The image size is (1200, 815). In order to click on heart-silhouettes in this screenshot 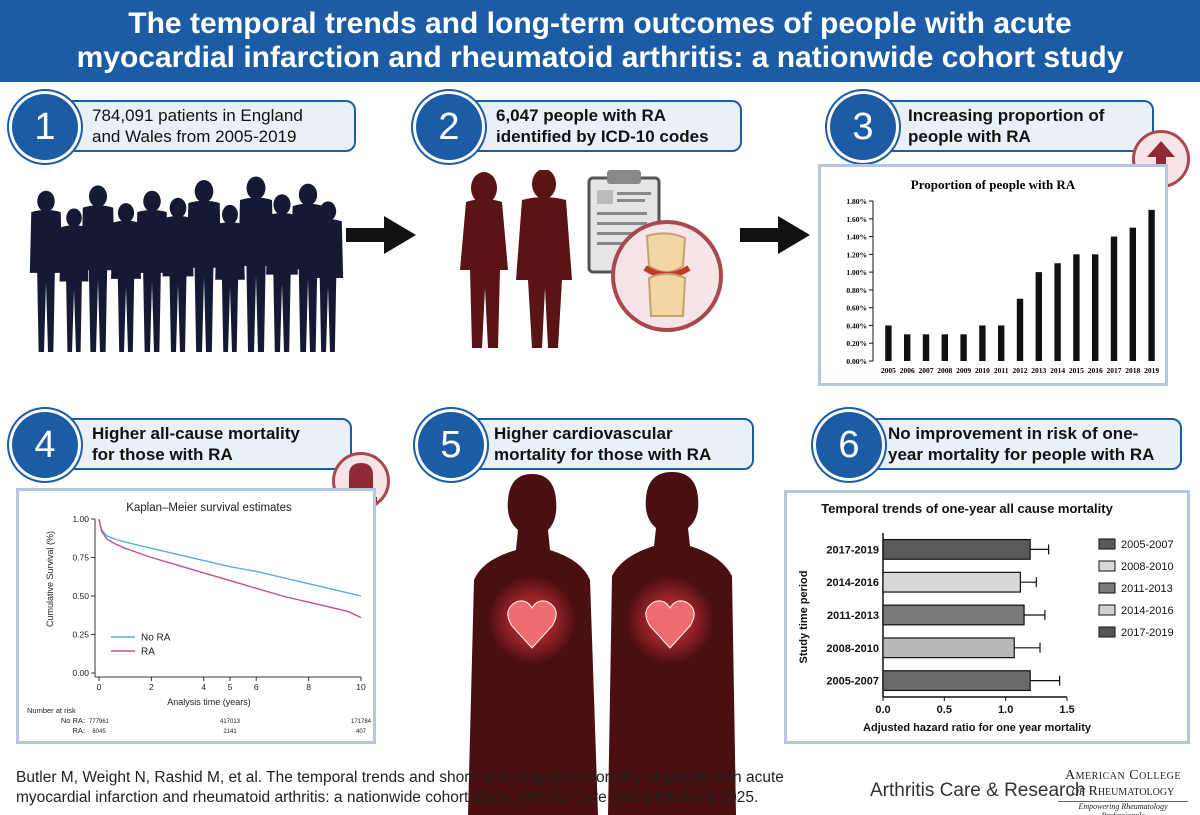, I will do `click(602, 643)`.